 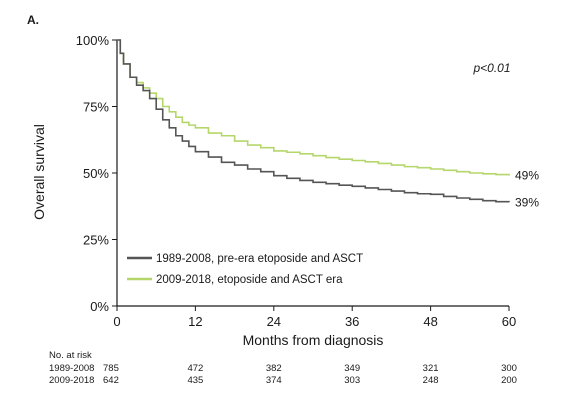 What do you see at coordinates (96, 107) in the screenshot?
I see `y-tick-label: 75%` at bounding box center [96, 107].